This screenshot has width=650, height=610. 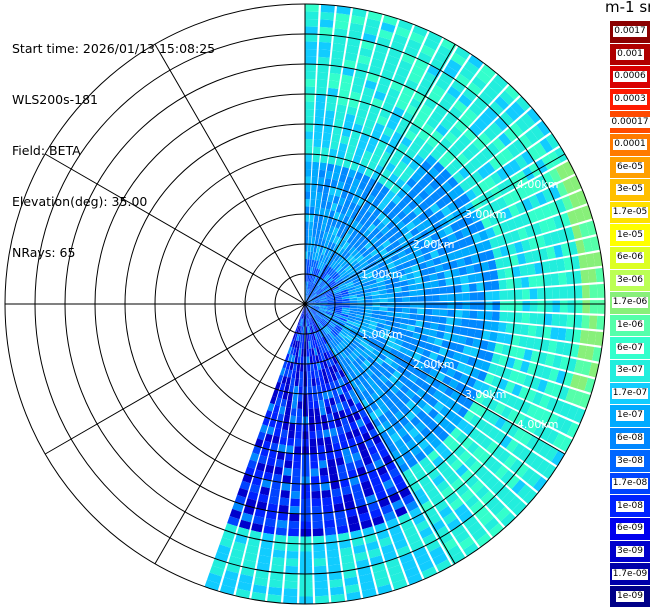 I want to click on azimuth-spoke, so click(x=435, y=229).